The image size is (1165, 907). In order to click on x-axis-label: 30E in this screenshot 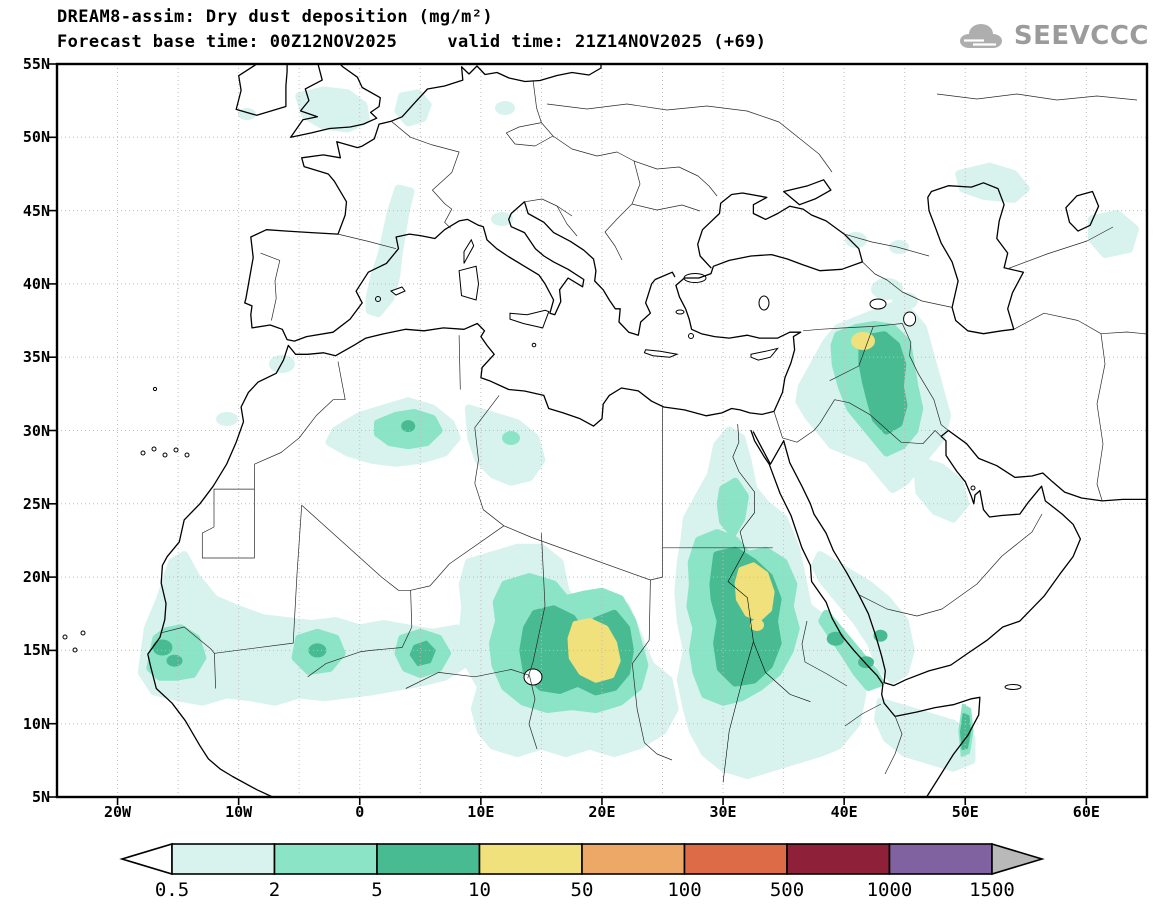, I will do `click(723, 812)`.